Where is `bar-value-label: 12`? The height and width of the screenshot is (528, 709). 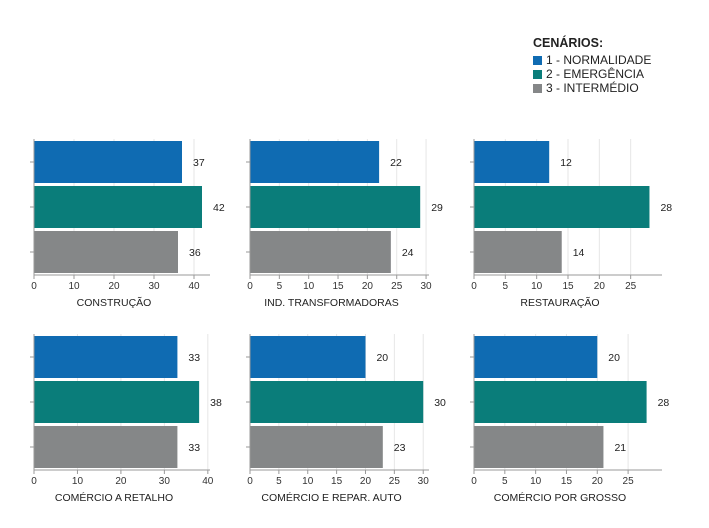
bar-value-label: 12 is located at coordinates (566, 163).